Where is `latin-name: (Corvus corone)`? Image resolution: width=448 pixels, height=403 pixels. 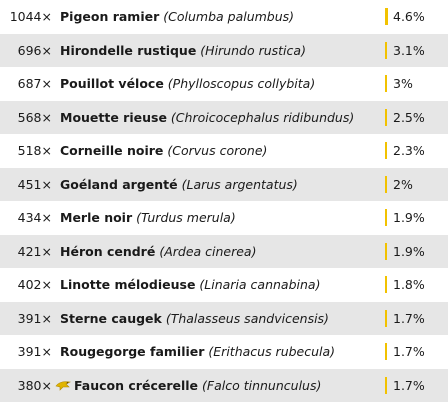
latin-name: (Corvus corone) is located at coordinates (217, 151).